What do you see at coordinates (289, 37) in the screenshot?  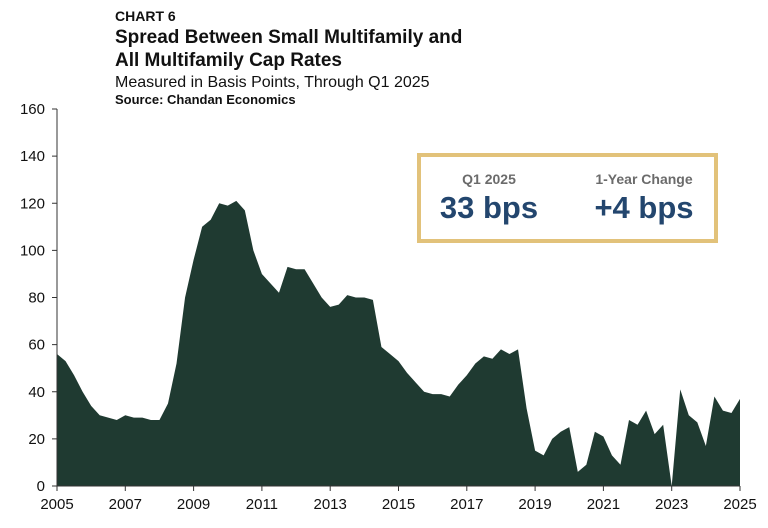 I see `chart-title-line-1: Spread Between Small Multifamily and` at bounding box center [289, 37].